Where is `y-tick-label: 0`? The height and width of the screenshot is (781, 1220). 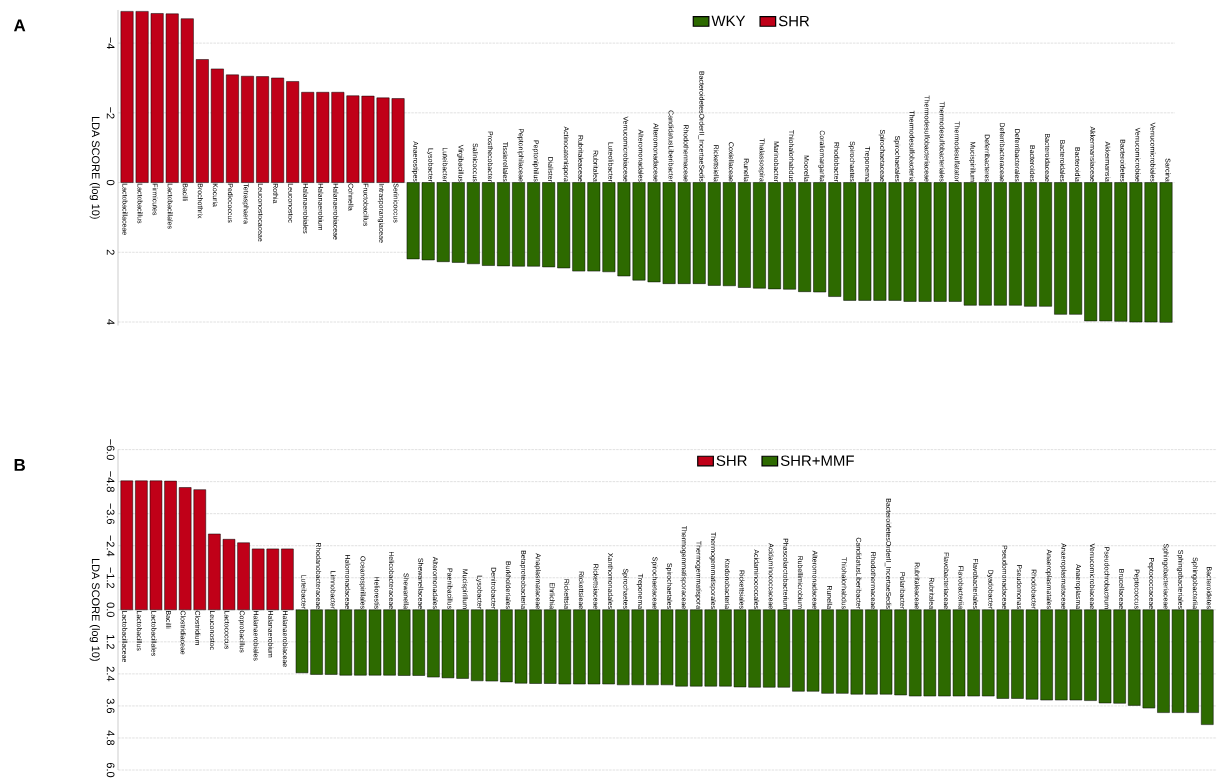 y-tick-label: 0 is located at coordinates (110, 182).